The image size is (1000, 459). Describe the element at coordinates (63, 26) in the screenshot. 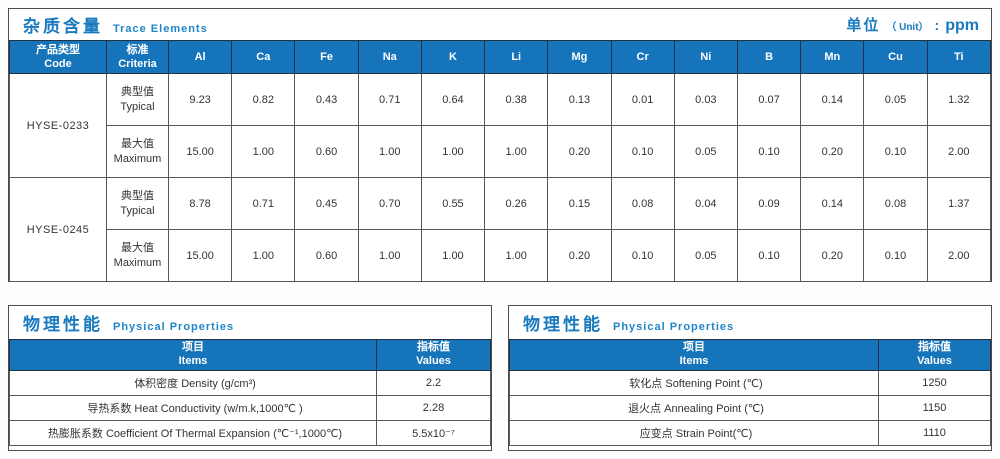

I see `section-title-zh: 杂质含量` at that location.